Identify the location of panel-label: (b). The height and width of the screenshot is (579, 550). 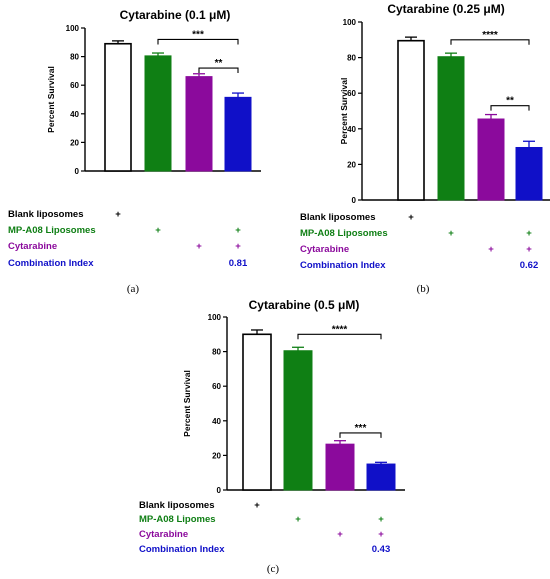
(423, 289).